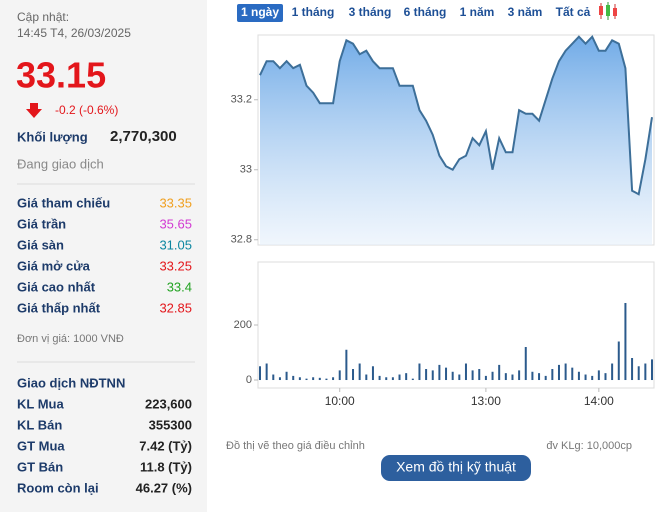 The height and width of the screenshot is (512, 671). I want to click on price: 33.15, so click(61, 75).